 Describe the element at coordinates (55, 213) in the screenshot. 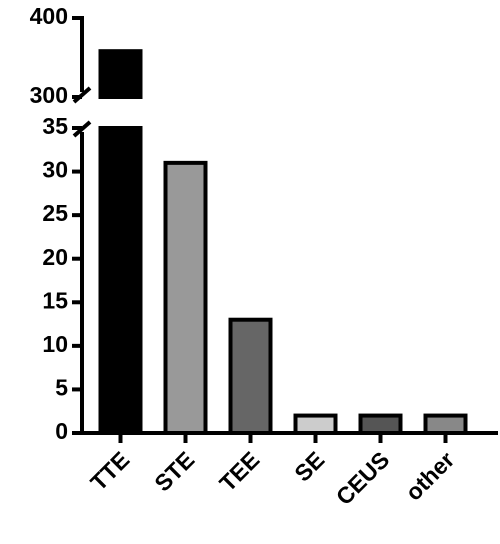

I see `y-tick-label: 25` at that location.